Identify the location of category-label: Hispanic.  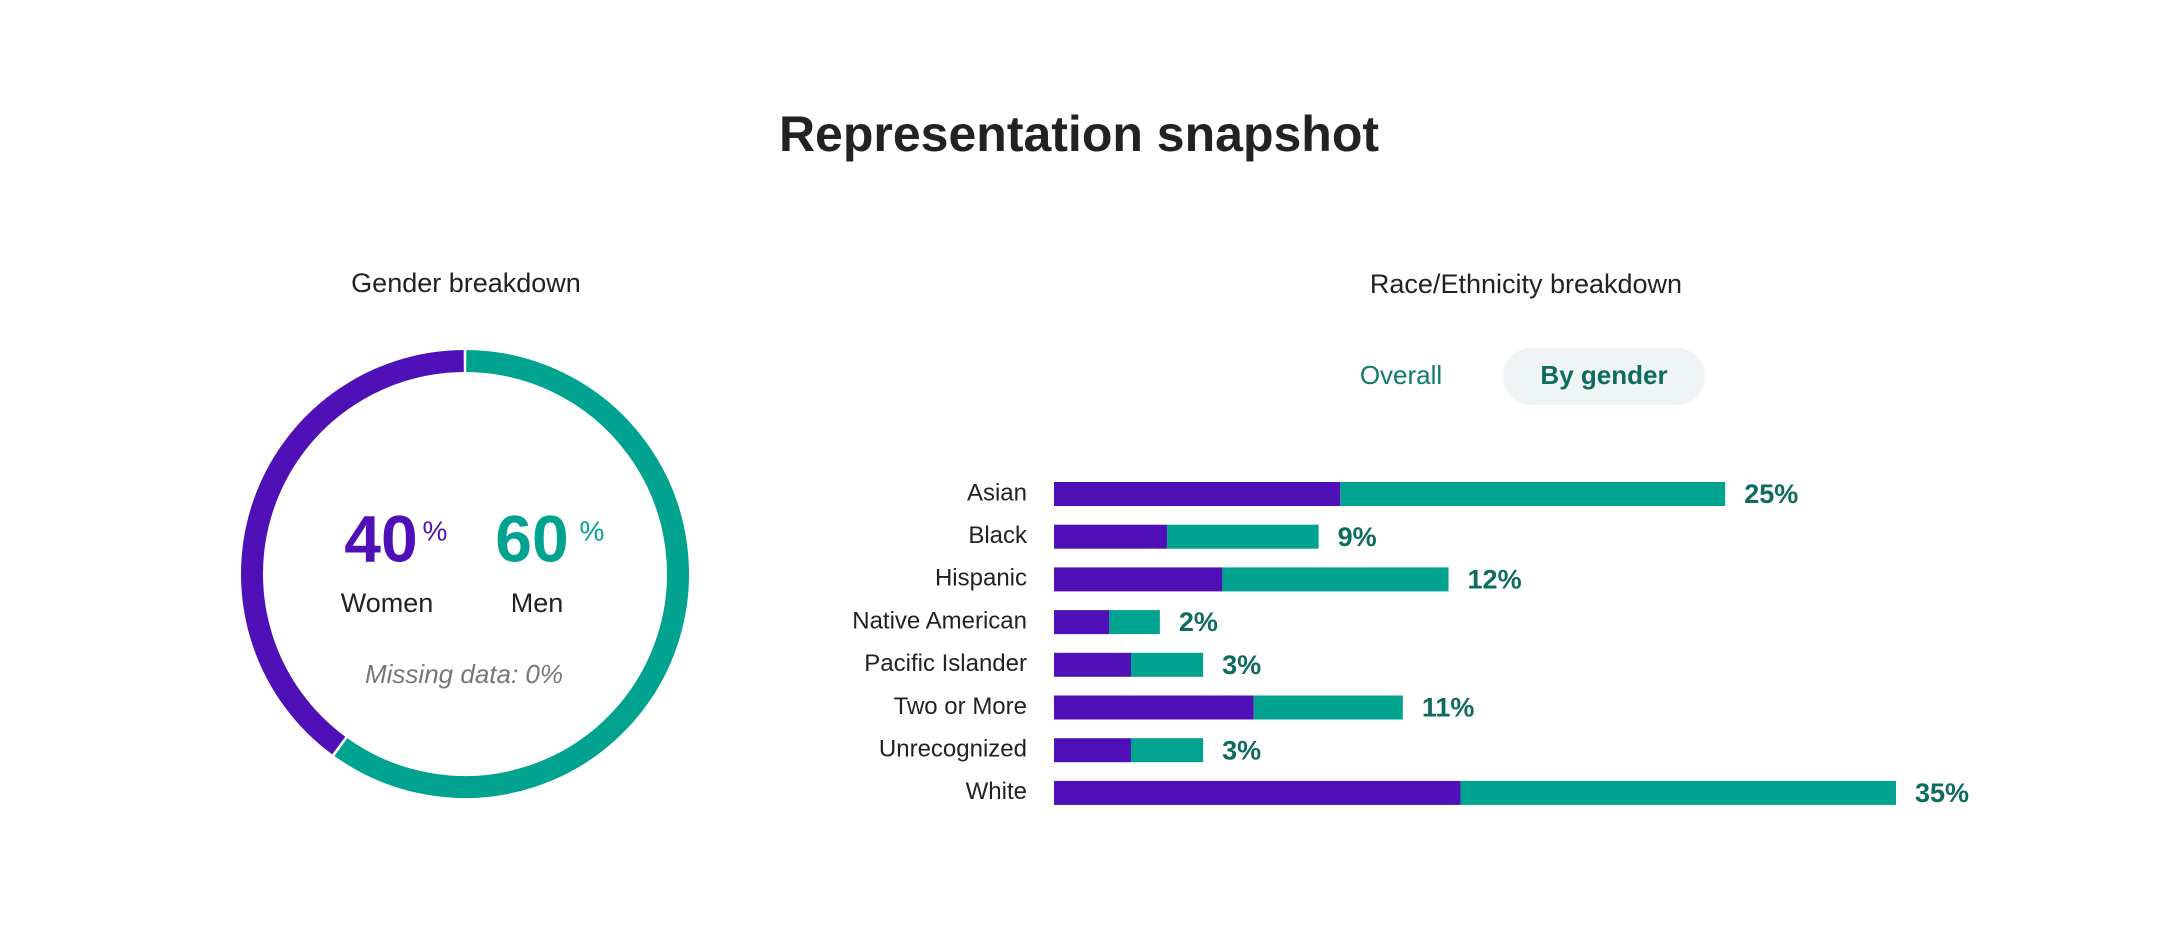
(981, 578).